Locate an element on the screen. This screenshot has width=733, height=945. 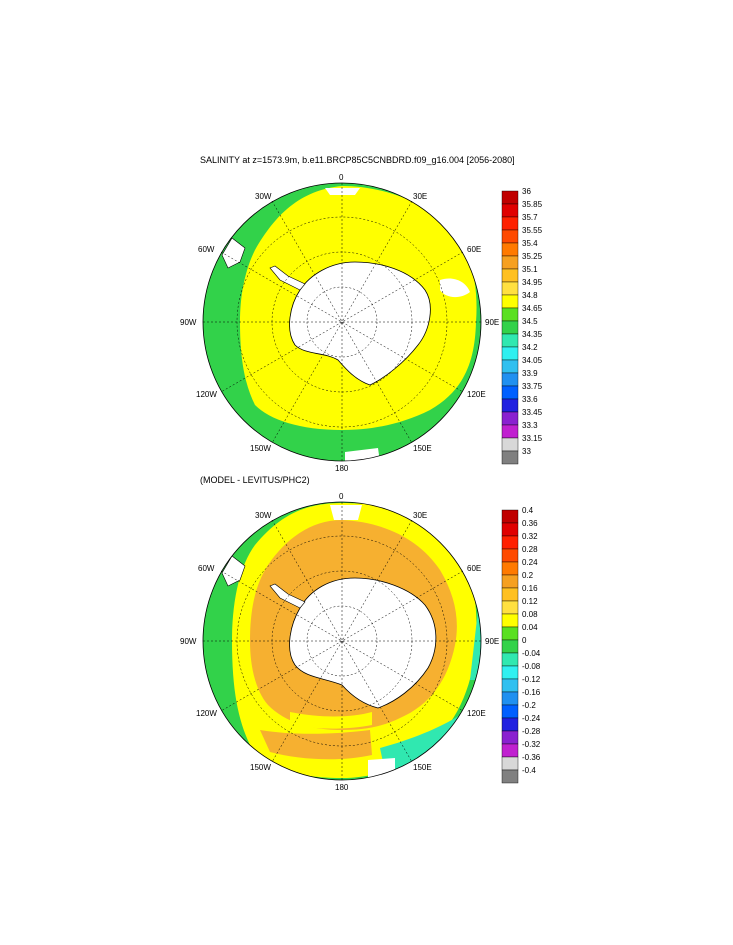
bottom-colorbar-label: -0.36 is located at coordinates (531, 757).